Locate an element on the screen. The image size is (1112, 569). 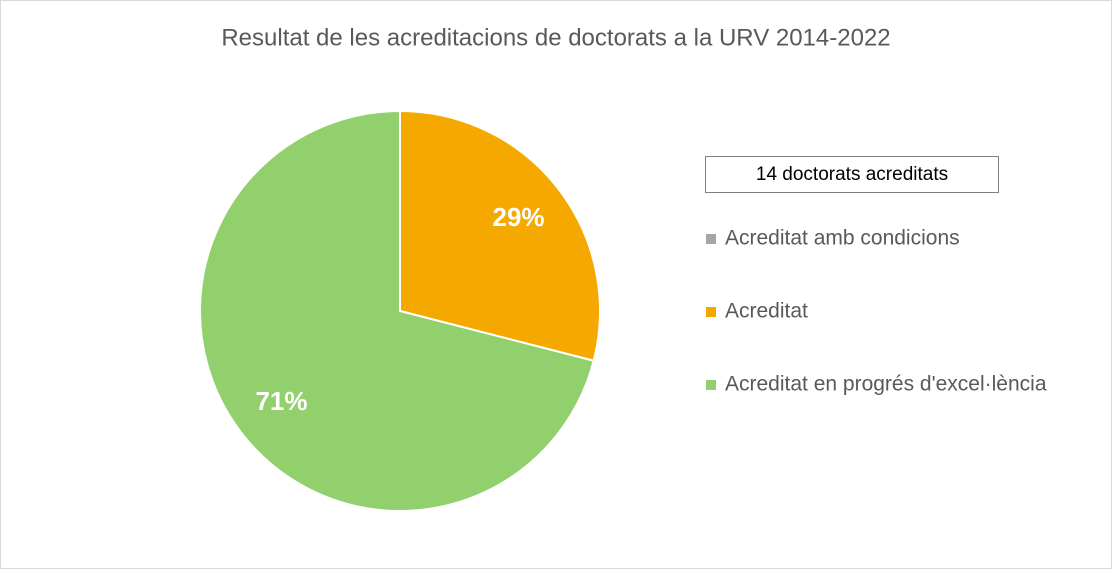
annotation-box is located at coordinates (852, 174).